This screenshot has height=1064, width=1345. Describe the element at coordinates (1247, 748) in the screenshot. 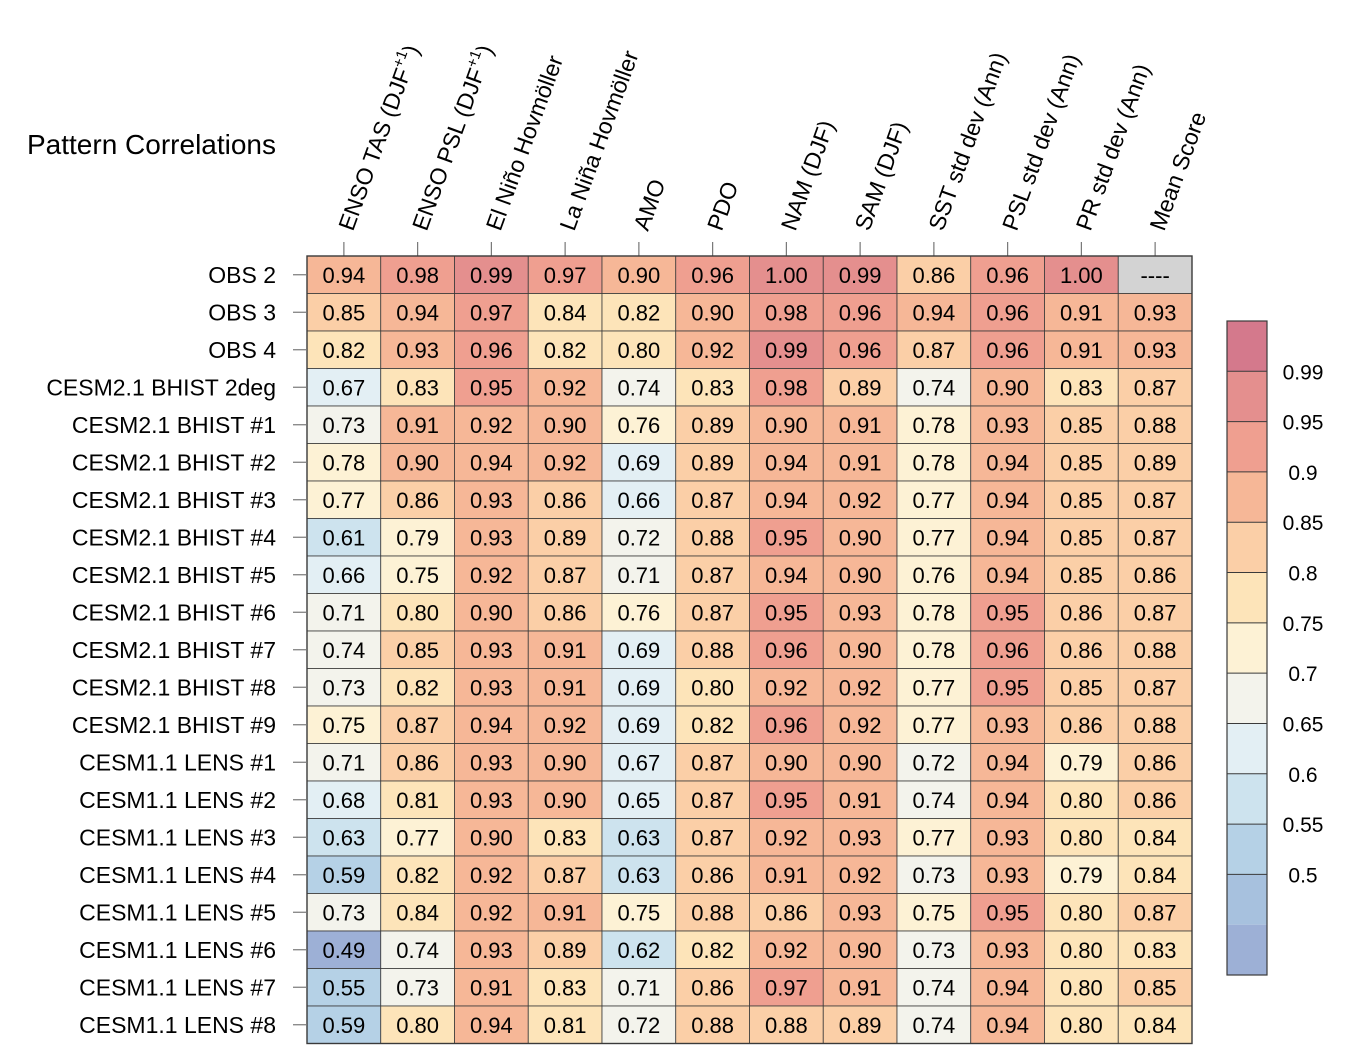

I see `colorbar-segment` at that location.